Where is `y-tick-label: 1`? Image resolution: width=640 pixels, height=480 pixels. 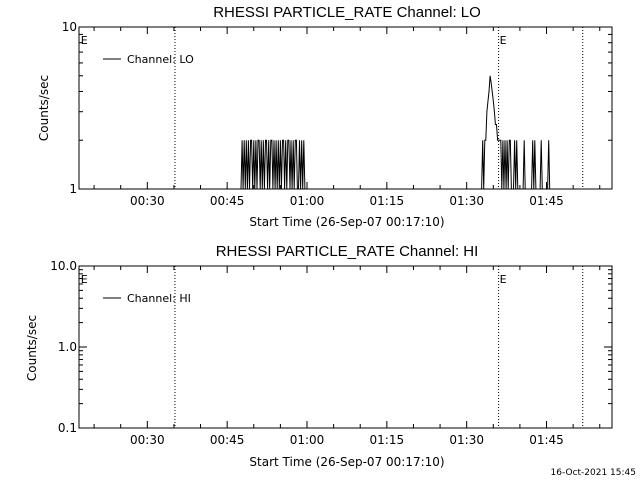
y-tick-label: 1 is located at coordinates (73, 189).